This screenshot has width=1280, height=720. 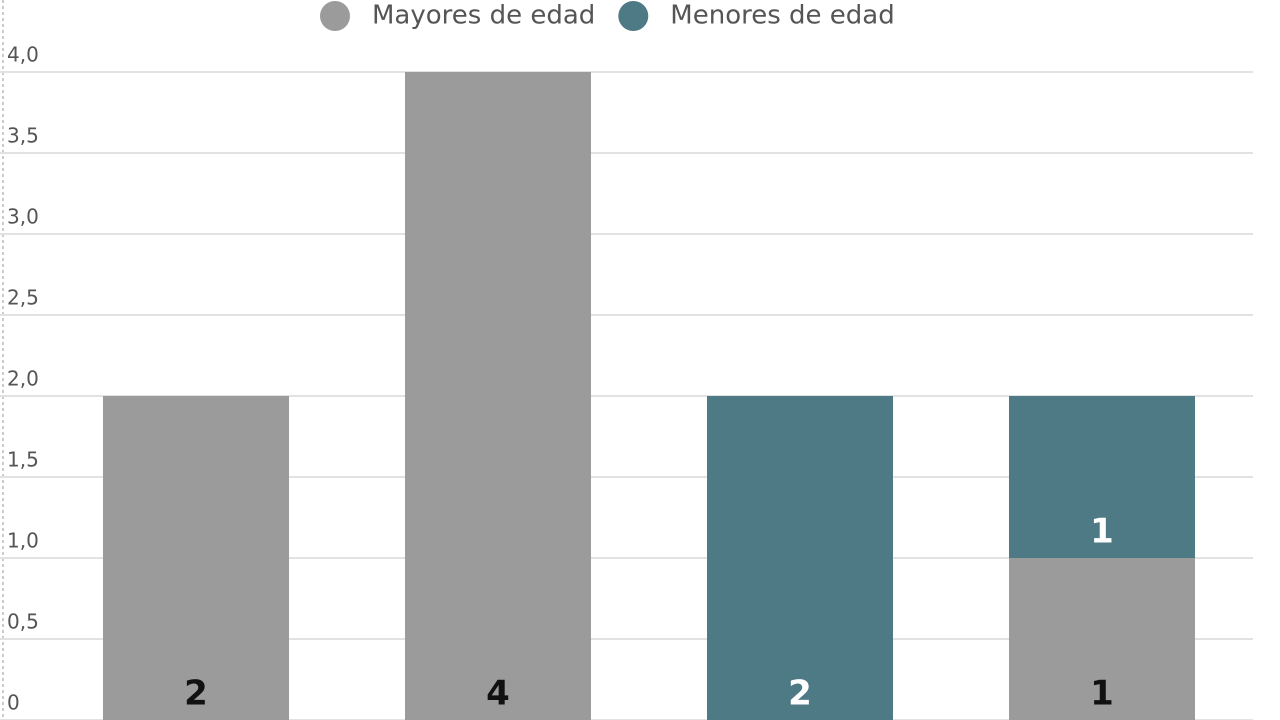 I want to click on data-label: 4, so click(x=498, y=694).